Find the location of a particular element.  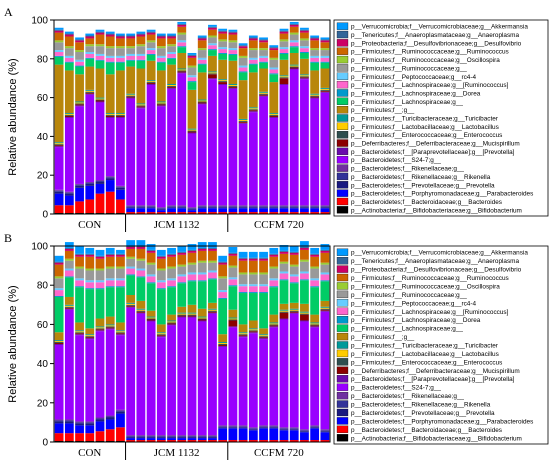

y-tick-label: 40 is located at coordinates (43, 364).